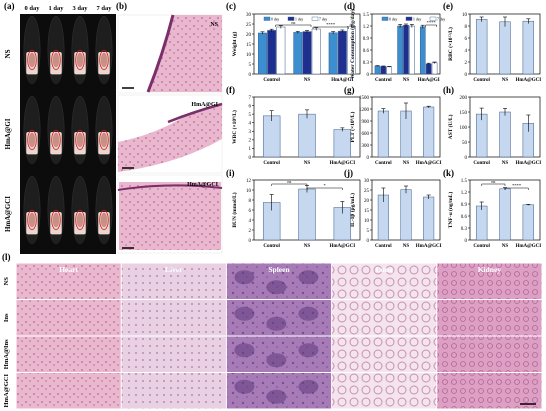  What do you see at coordinates (450, 210) in the screenshot?
I see `y-axis-label: TNF-α (ng/mL)` at bounding box center [450, 210].